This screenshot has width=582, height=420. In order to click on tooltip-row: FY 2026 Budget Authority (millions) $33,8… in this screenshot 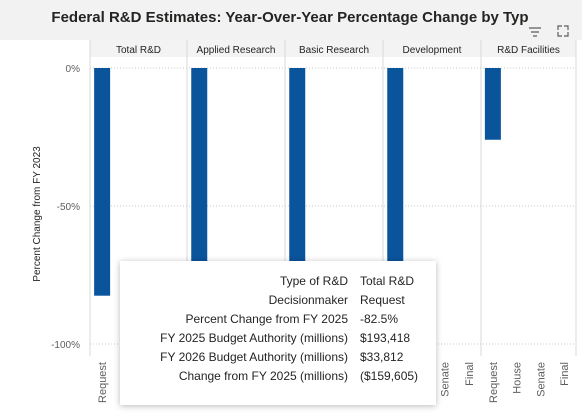, I will do `click(278, 359)`.